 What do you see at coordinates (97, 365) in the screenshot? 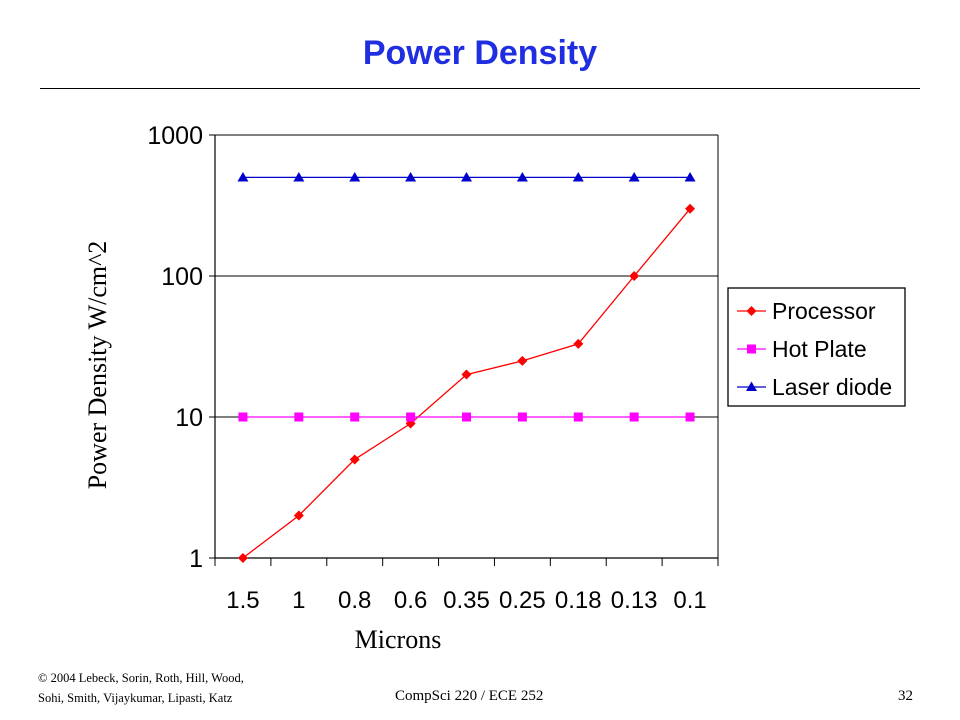
I see `y-axis-title: Power Density W/cm^2` at bounding box center [97, 365].